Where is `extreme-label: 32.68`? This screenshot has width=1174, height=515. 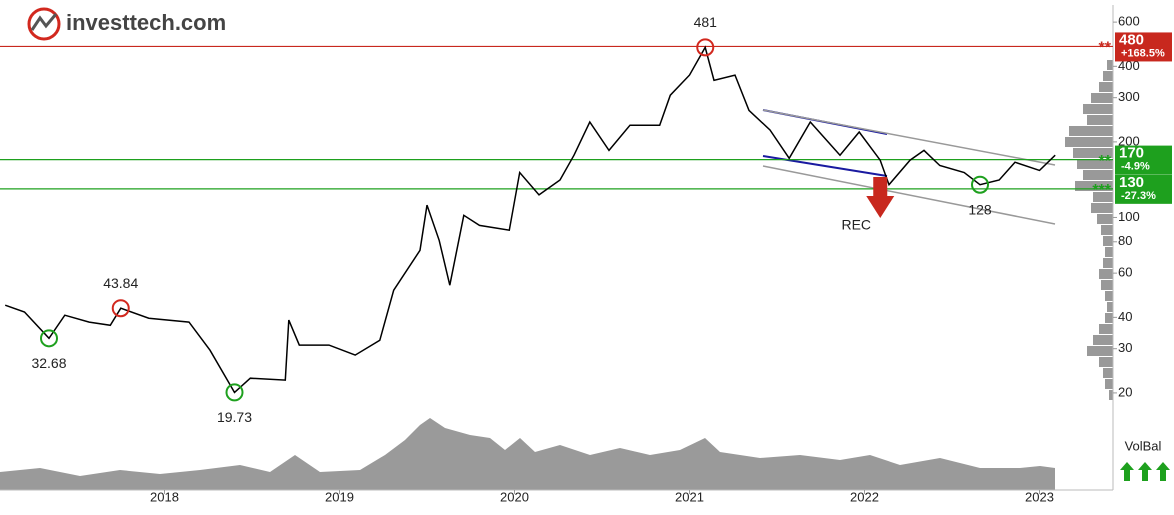 extreme-label: 32.68 is located at coordinates (48, 363).